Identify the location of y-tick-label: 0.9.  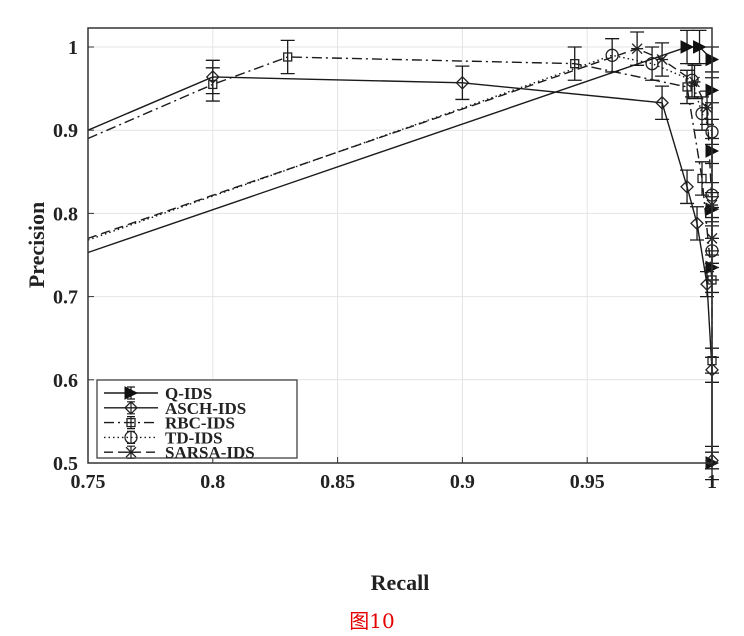
(65, 131).